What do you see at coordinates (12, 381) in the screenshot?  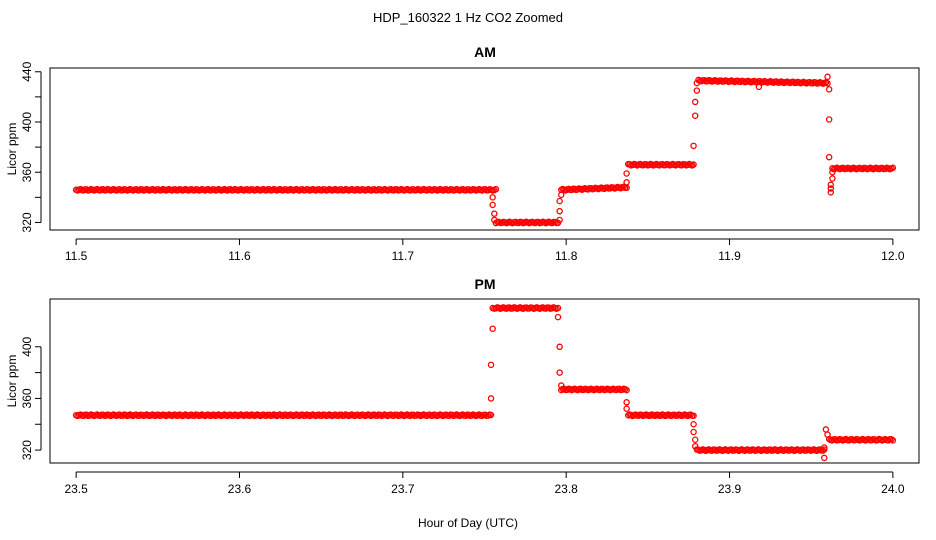 I see `pm-y-axis-label: Licor ppm` at bounding box center [12, 381].